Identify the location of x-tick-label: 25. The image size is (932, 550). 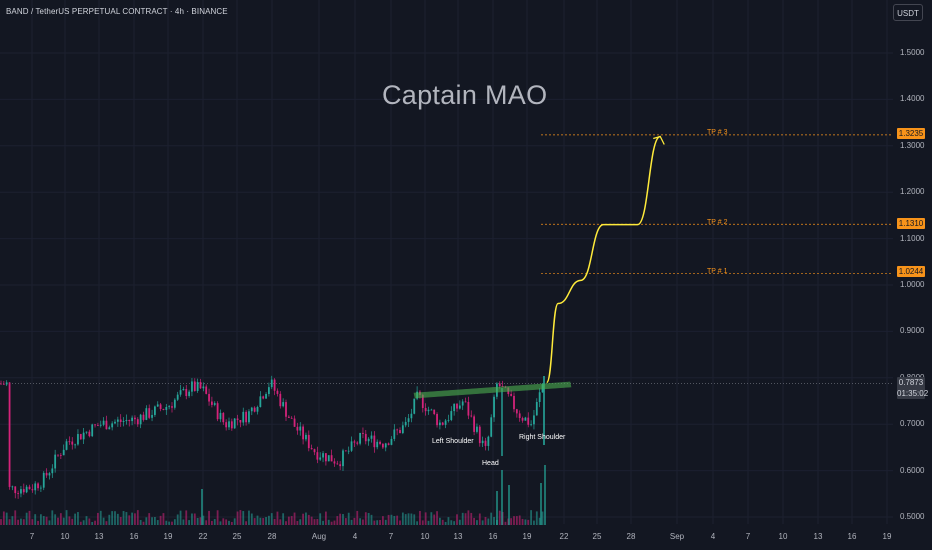
(597, 536).